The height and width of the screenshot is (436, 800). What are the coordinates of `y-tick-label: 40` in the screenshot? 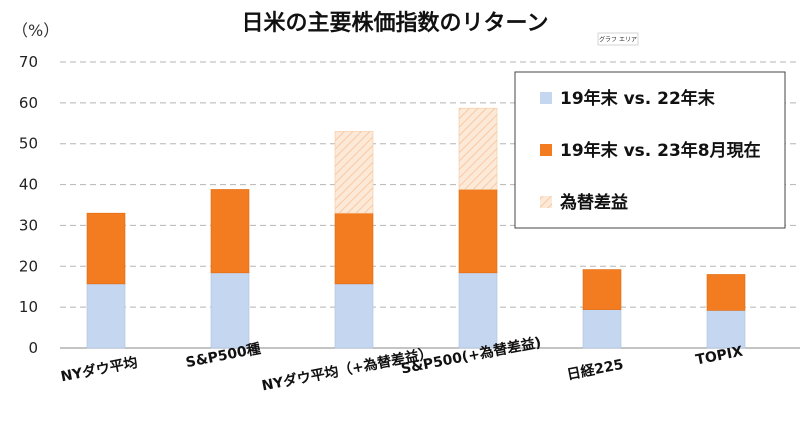 It's located at (28, 185).